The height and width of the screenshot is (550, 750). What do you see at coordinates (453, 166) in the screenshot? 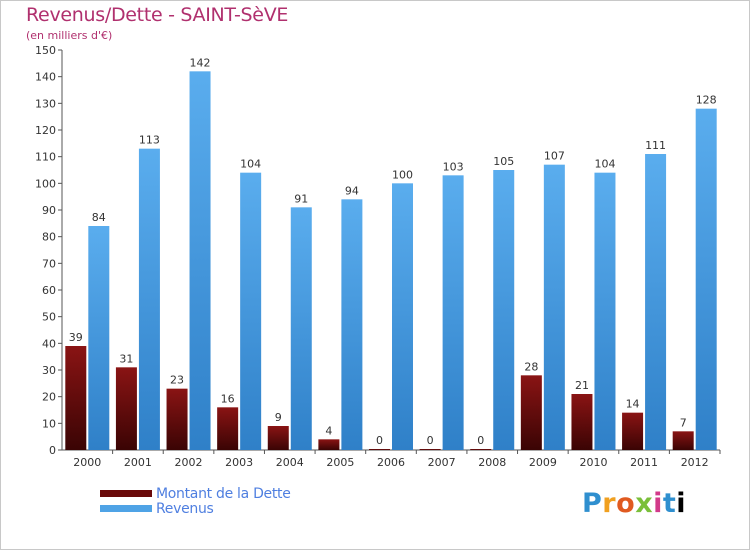
I see `data-label-revenus: 103` at bounding box center [453, 166].